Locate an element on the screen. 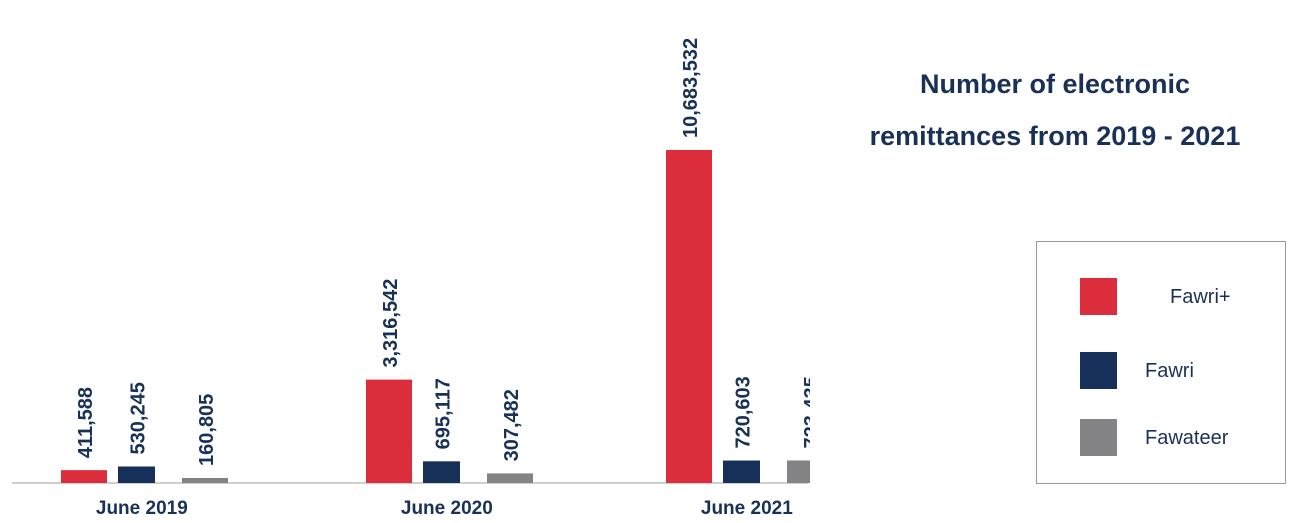 The width and height of the screenshot is (1297, 523). value-label-fawateer-june-2020: 307,482 is located at coordinates (512, 425).